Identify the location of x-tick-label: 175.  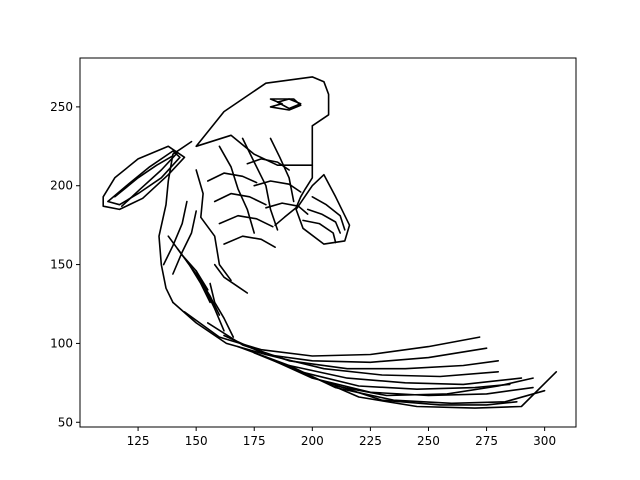
(254, 441).